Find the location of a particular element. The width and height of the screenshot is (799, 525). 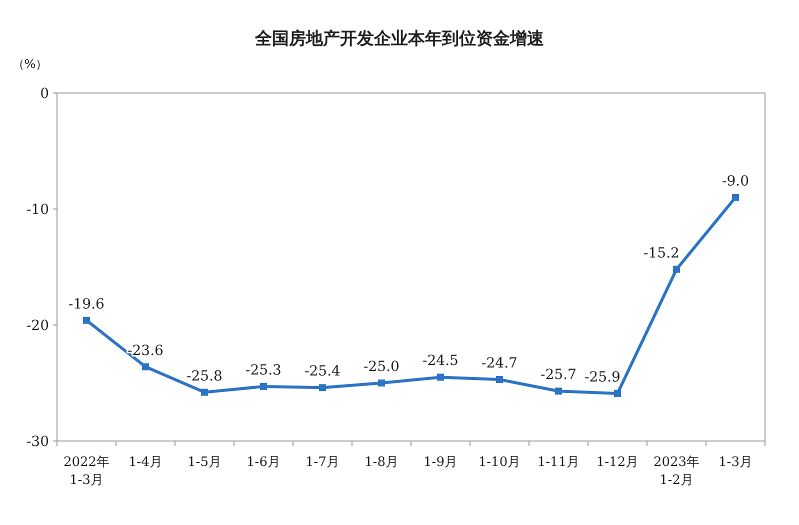

y-axis-title: （%） is located at coordinates (30, 64).